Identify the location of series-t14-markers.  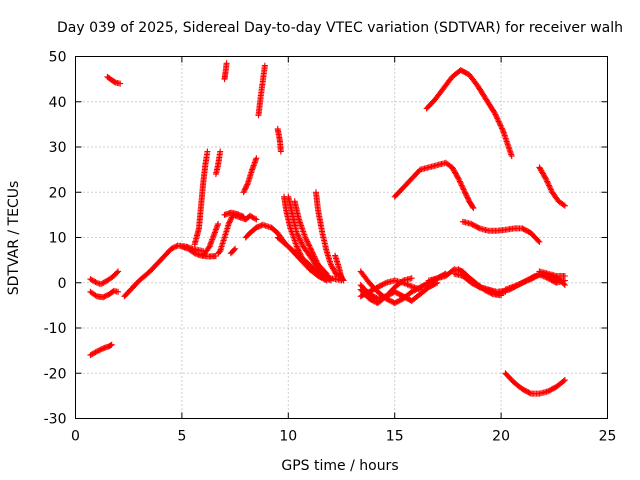
(233, 251).